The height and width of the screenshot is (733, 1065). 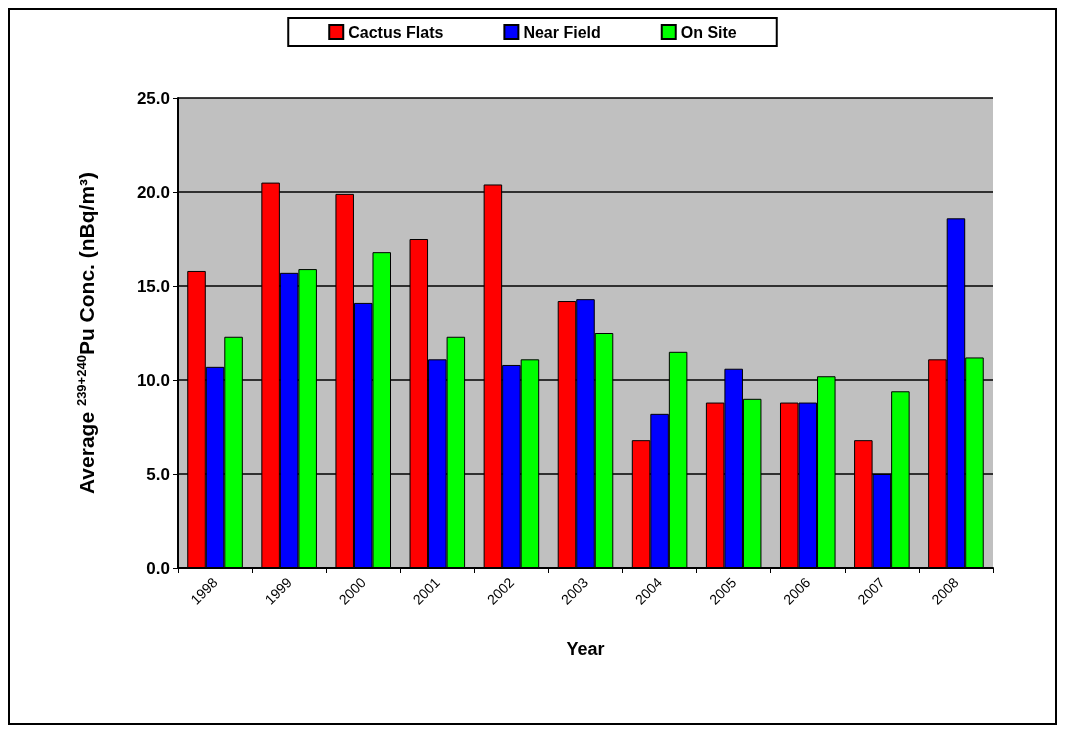 What do you see at coordinates (158, 474) in the screenshot?
I see `y-tick-label: 5.0` at bounding box center [158, 474].